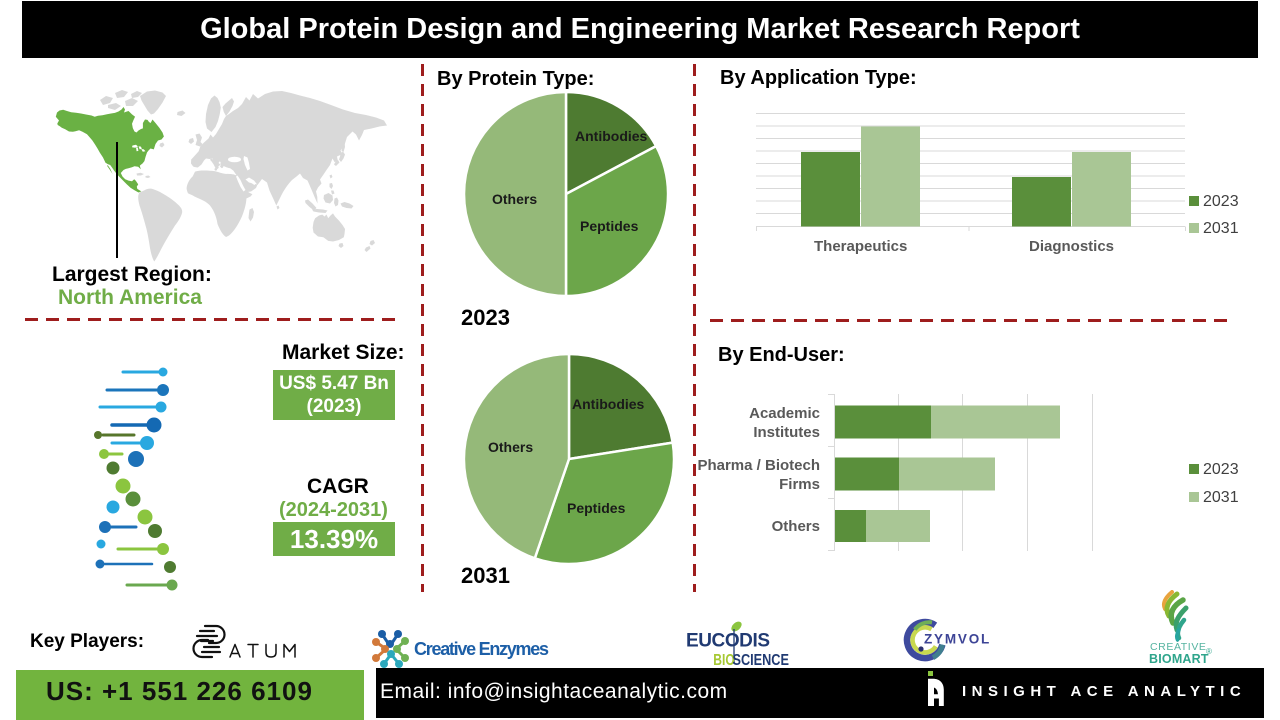 The width and height of the screenshot is (1280, 720). Describe the element at coordinates (481, 649) in the screenshot. I see `svg-text: Creative Enzymes` at that location.